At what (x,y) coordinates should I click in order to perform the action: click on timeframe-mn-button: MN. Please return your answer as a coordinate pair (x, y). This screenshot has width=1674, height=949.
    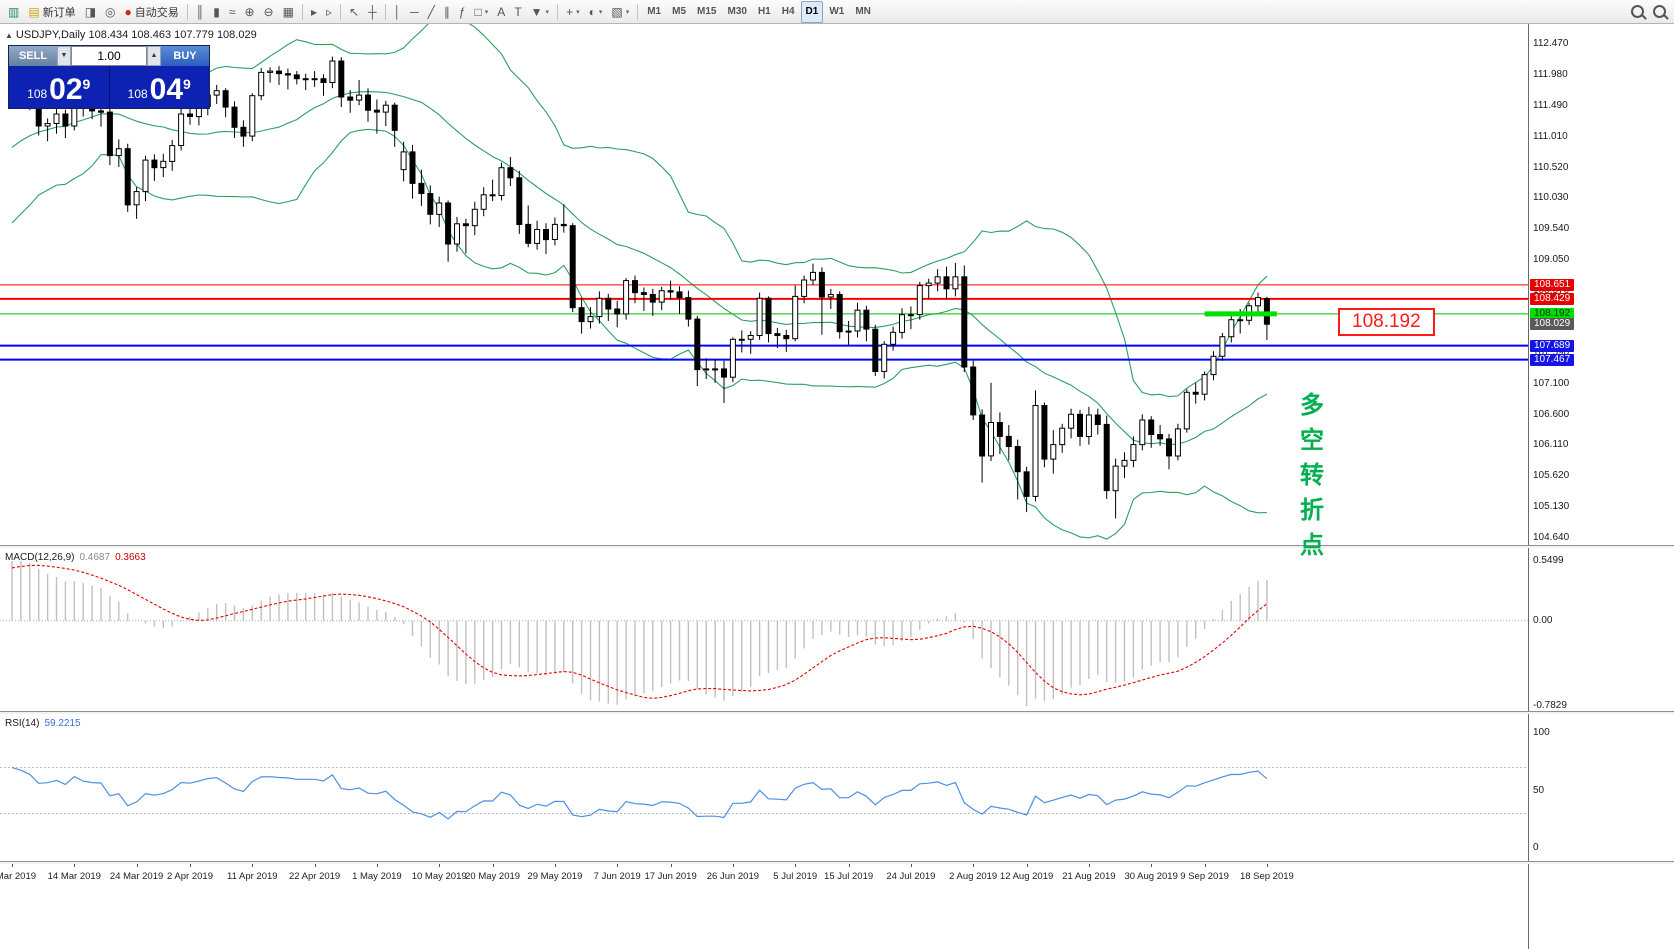
    Looking at the image, I should click on (863, 12).